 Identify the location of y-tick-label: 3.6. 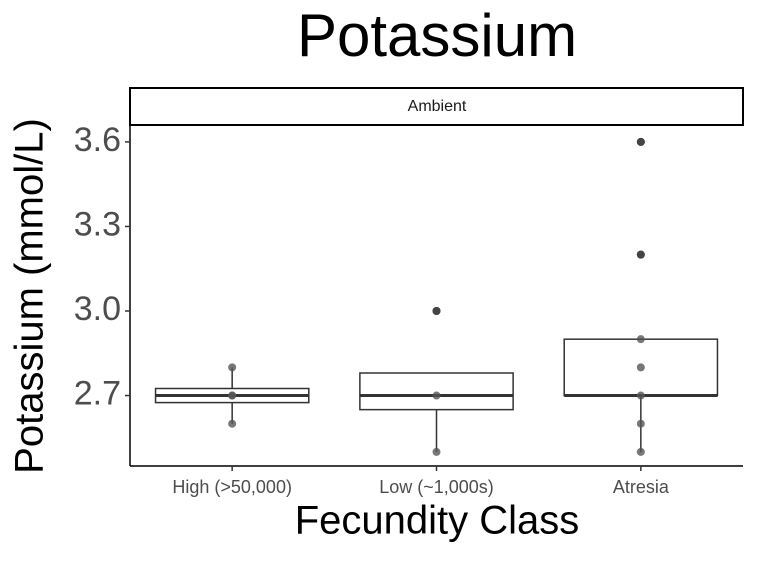
(97, 140).